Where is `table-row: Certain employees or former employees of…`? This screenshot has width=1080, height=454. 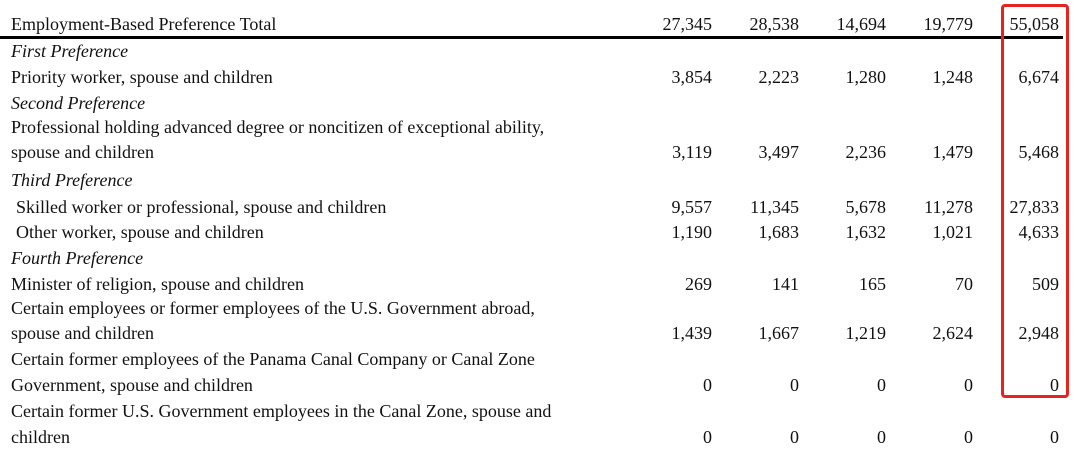 table-row: Certain employees or former employees of… is located at coordinates (540, 308).